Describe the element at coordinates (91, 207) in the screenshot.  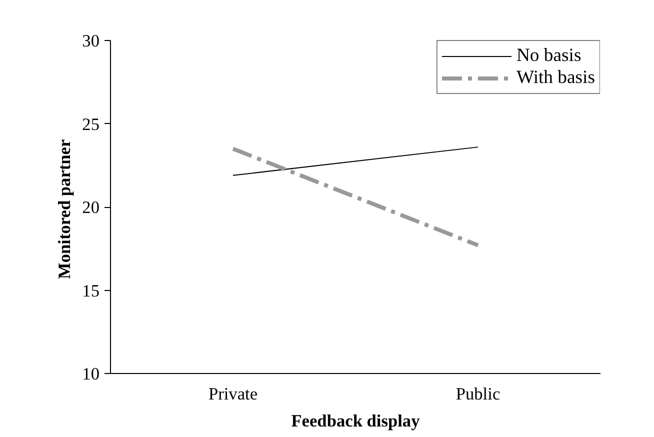
I see `y-tick-label: 20` at that location.